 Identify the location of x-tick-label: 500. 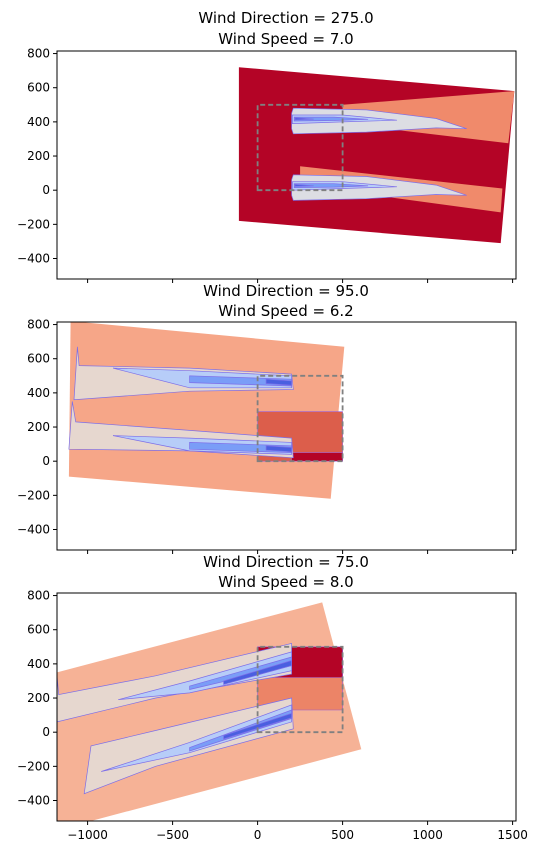
(342, 835).